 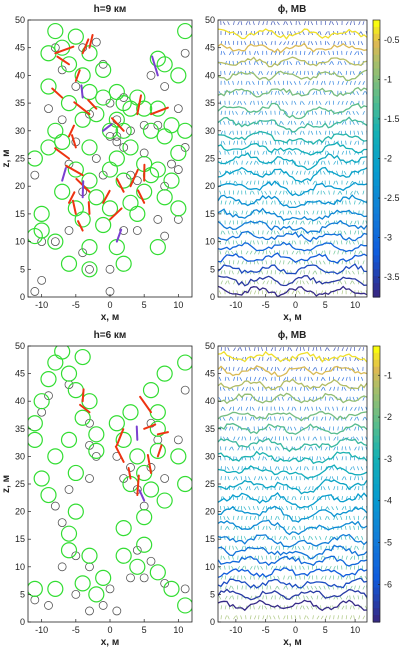 What do you see at coordinates (20, 539) in the screenshot?
I see `y-tick-label: 15` at bounding box center [20, 539].